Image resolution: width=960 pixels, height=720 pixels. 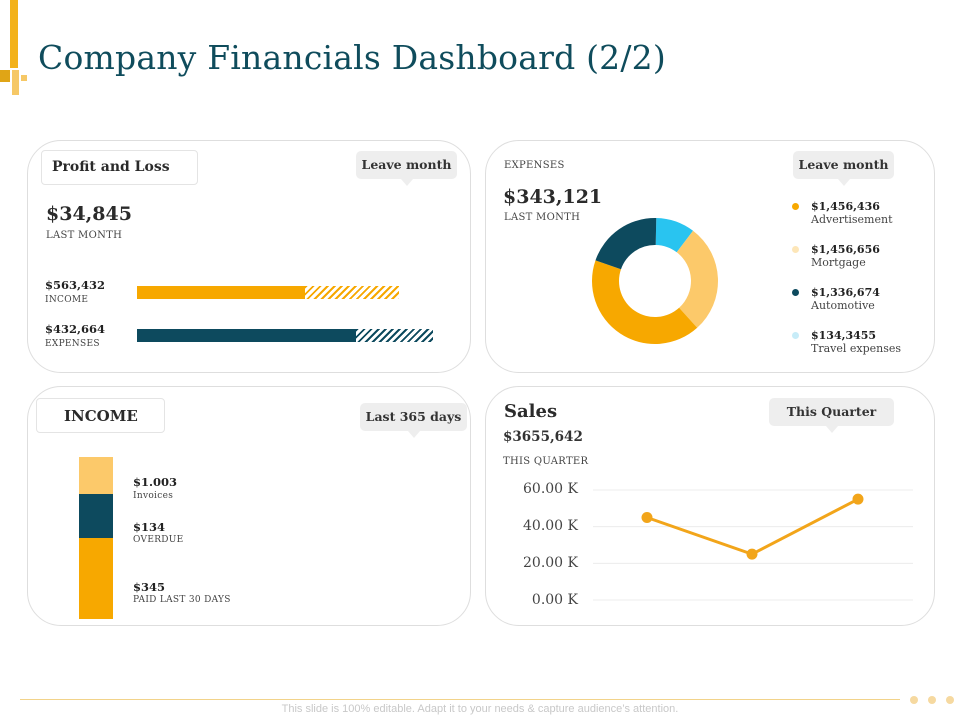 What do you see at coordinates (534, 165) in the screenshot?
I see `expenses-header: EXPENSES` at bounding box center [534, 165].